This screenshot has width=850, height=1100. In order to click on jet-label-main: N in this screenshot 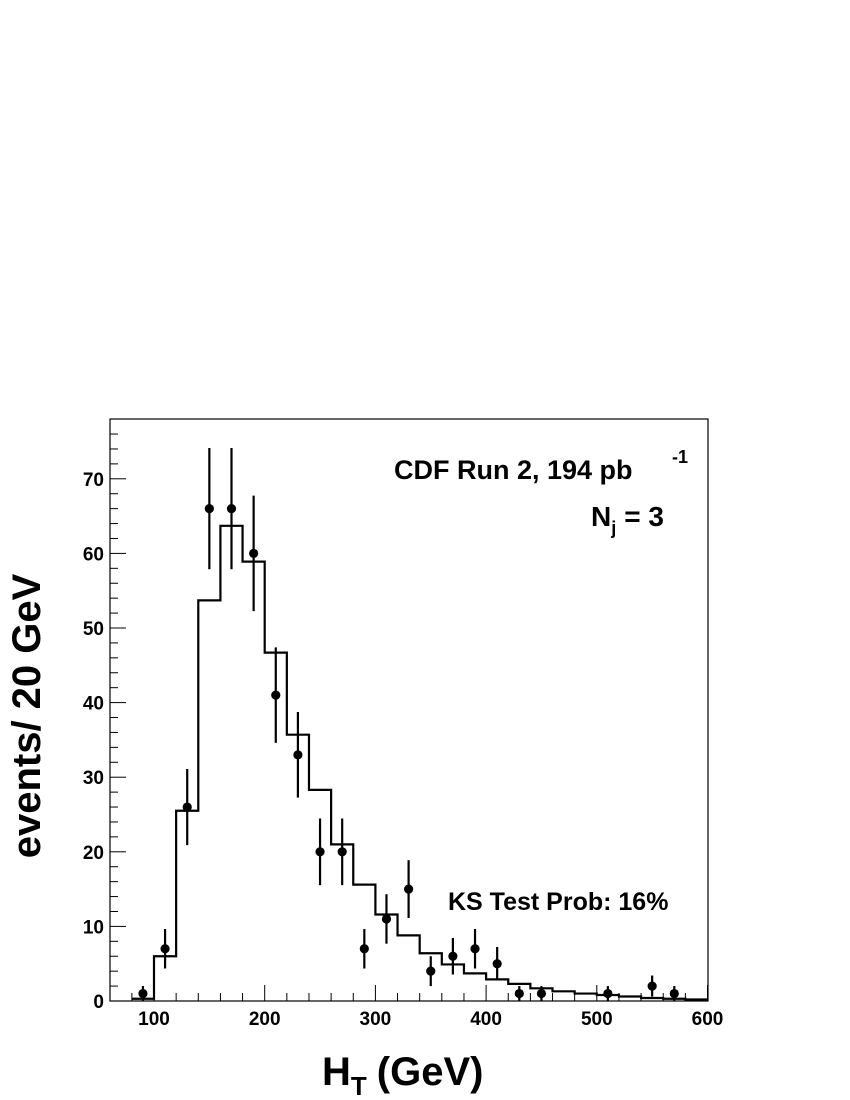, I will do `click(601, 516)`.